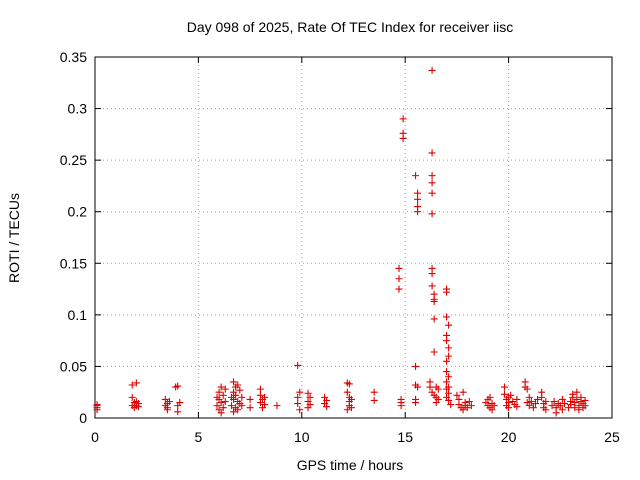 The height and width of the screenshot is (480, 640). What do you see at coordinates (405, 437) in the screenshot?
I see `x-tick-label: 15` at bounding box center [405, 437].